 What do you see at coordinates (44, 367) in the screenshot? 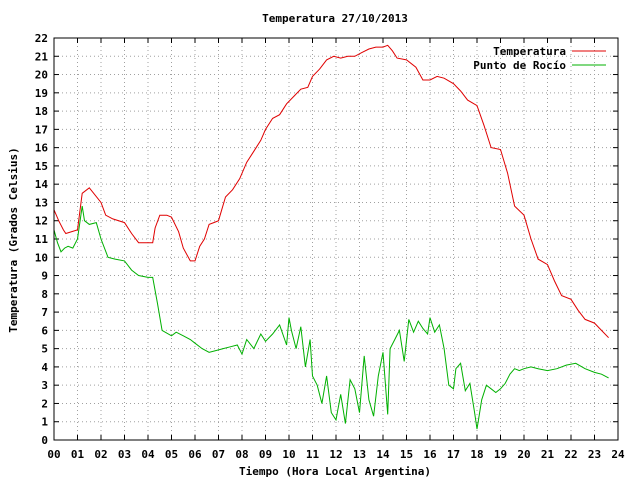
I see `y-tick-label: 4` at bounding box center [44, 367].